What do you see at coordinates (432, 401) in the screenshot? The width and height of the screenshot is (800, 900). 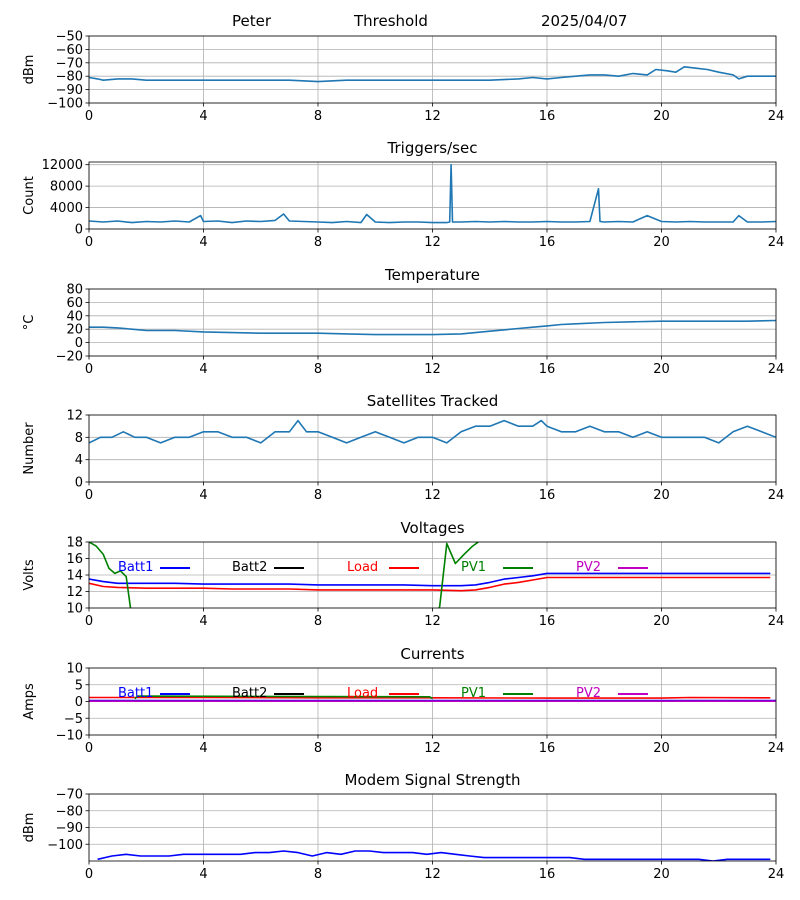 I see `chart-title: Satellites Tracked` at bounding box center [432, 401].